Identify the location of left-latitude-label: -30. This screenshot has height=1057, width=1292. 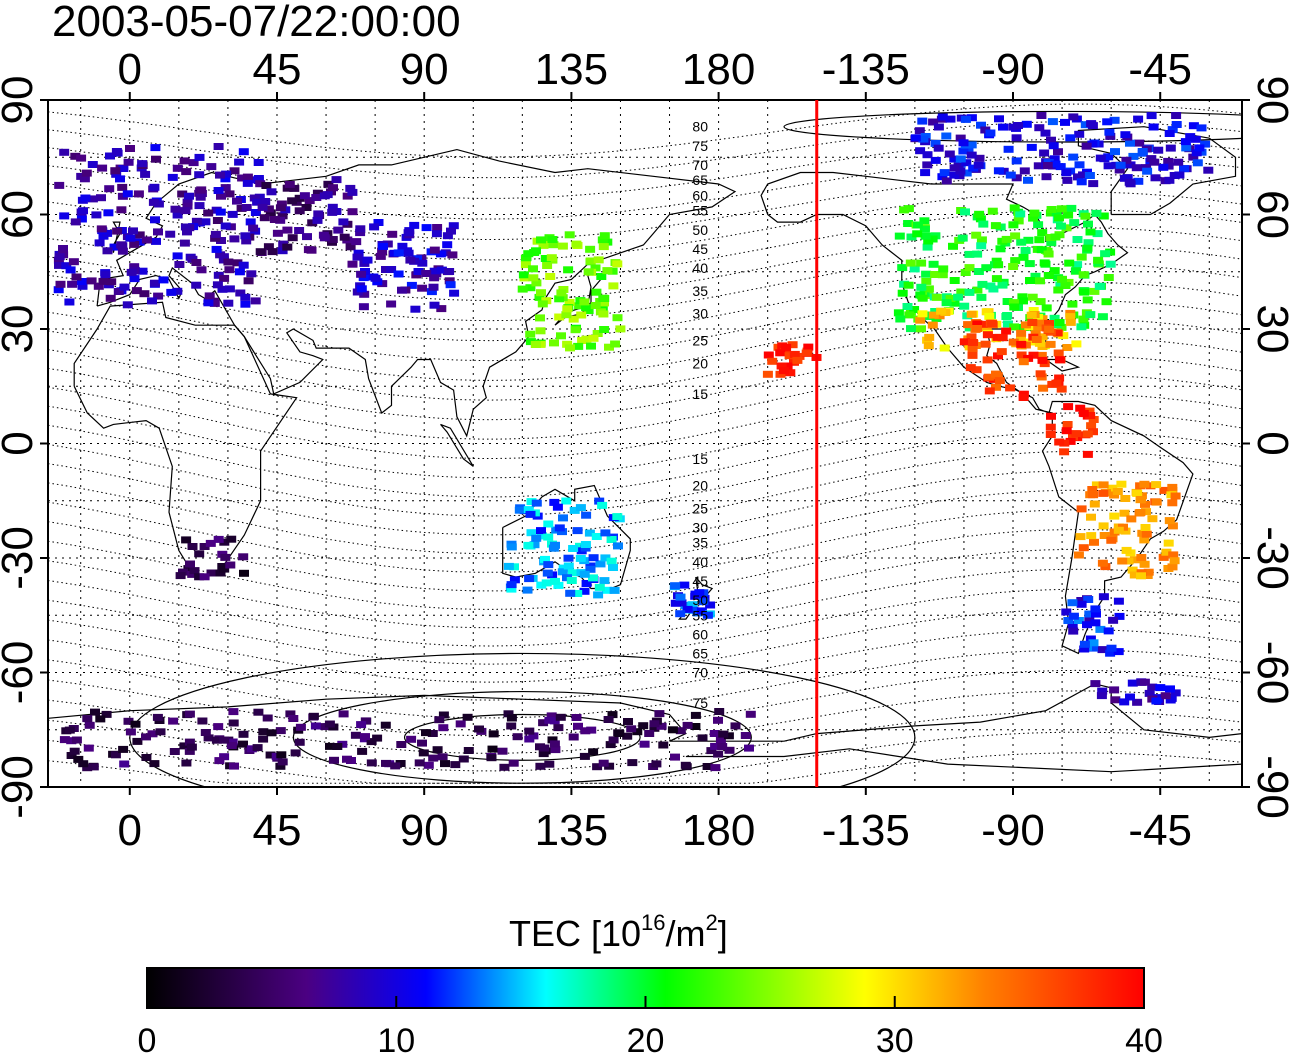
(21, 558).